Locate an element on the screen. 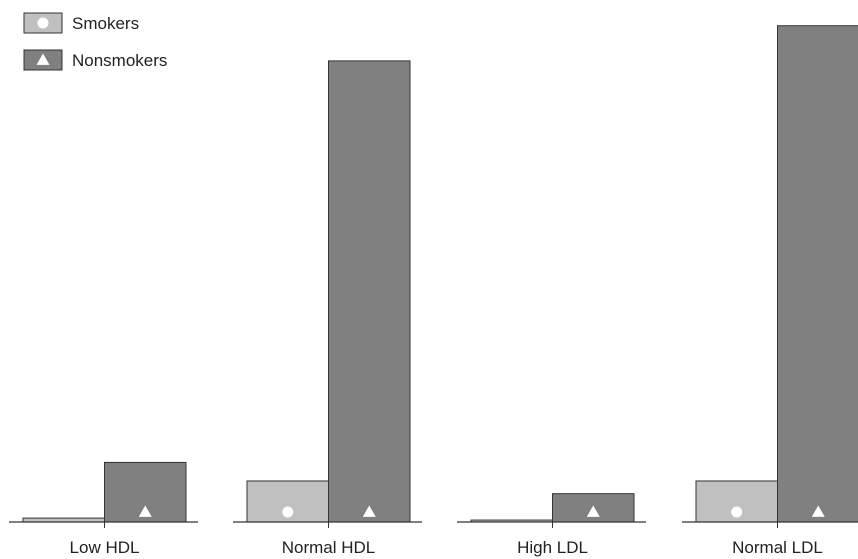 The height and width of the screenshot is (559, 858). legend-label-nonsmokers: Nonsmokers is located at coordinates (119, 60).